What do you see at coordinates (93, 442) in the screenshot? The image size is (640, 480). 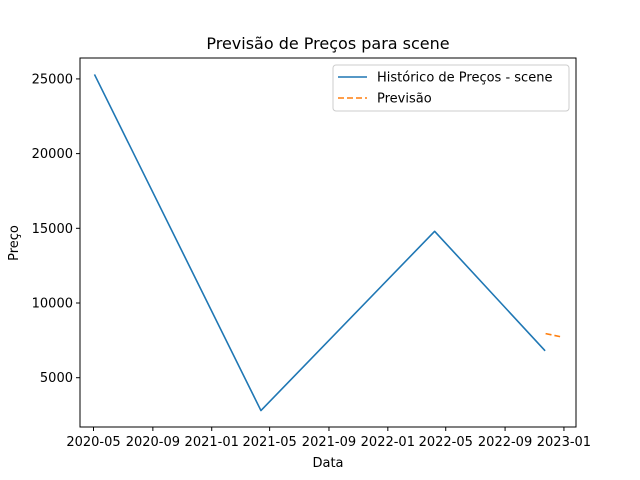 I see `x-tick-label: 2020-05` at bounding box center [93, 442].